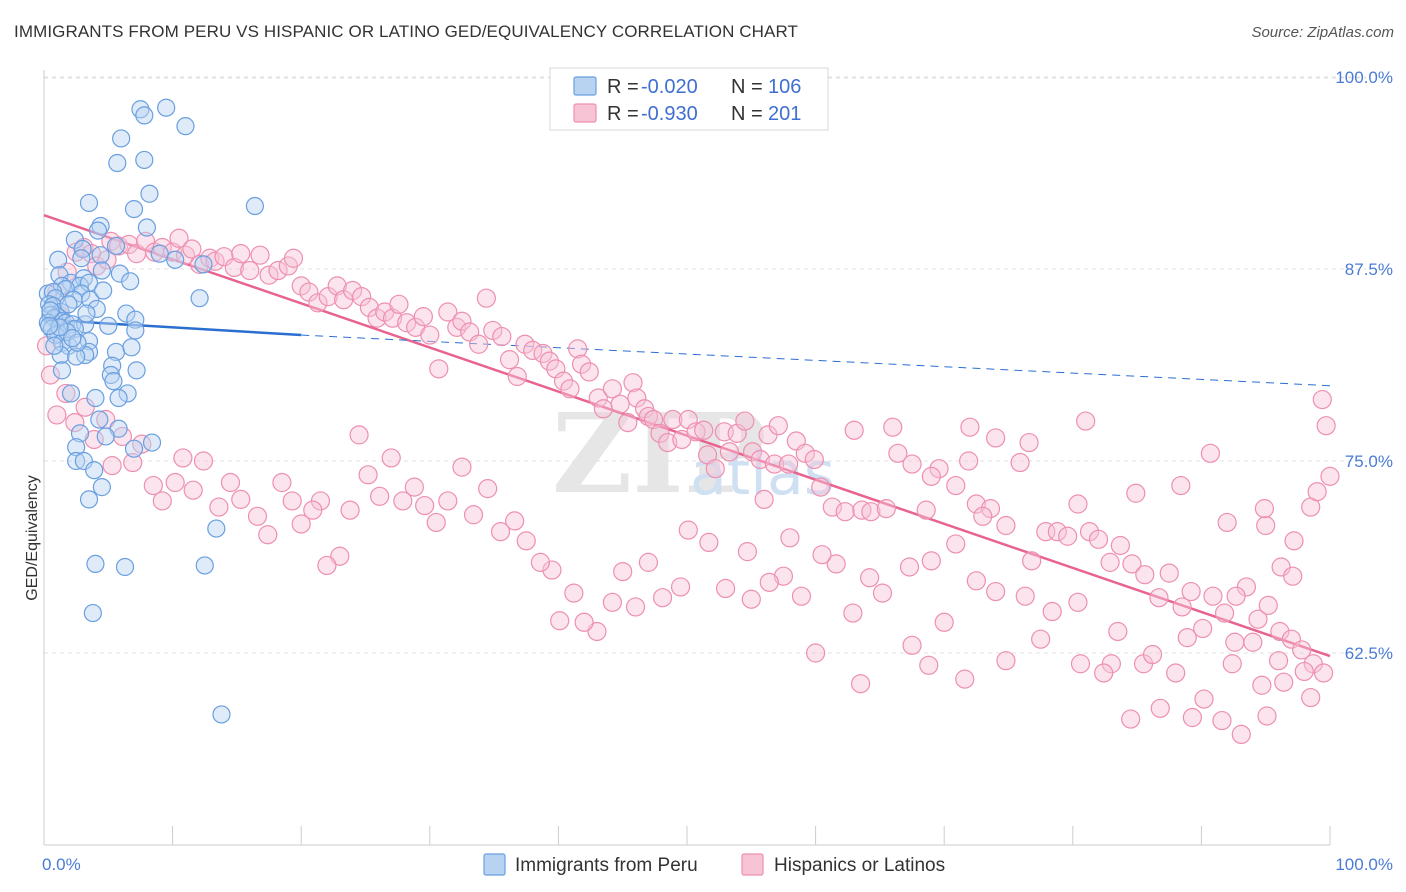  Describe the element at coordinates (1369, 653) in the screenshot. I see `y-tick-label: 62.5%` at that location.